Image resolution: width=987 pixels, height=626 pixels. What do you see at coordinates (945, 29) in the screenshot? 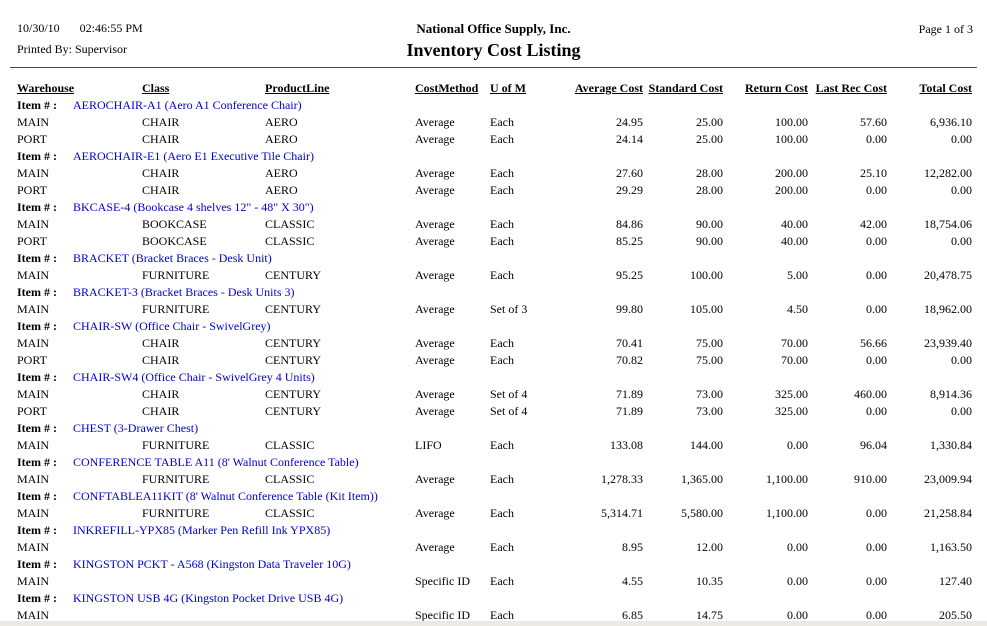
I see `page-number: Page 1 of 3` at bounding box center [945, 29].